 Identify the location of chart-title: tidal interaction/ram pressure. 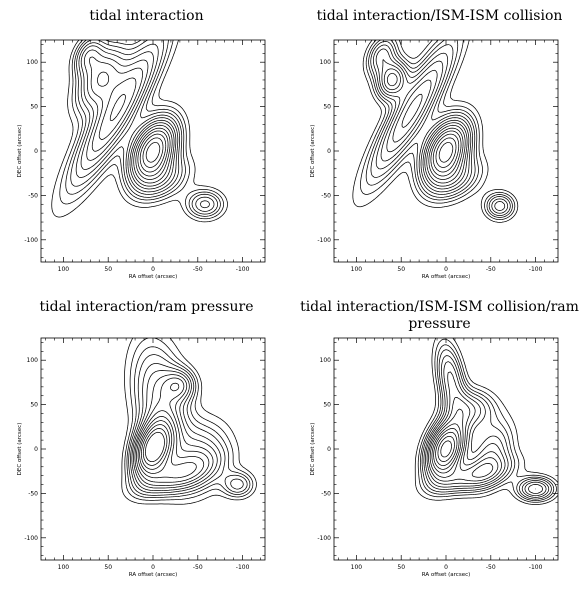
(146, 307).